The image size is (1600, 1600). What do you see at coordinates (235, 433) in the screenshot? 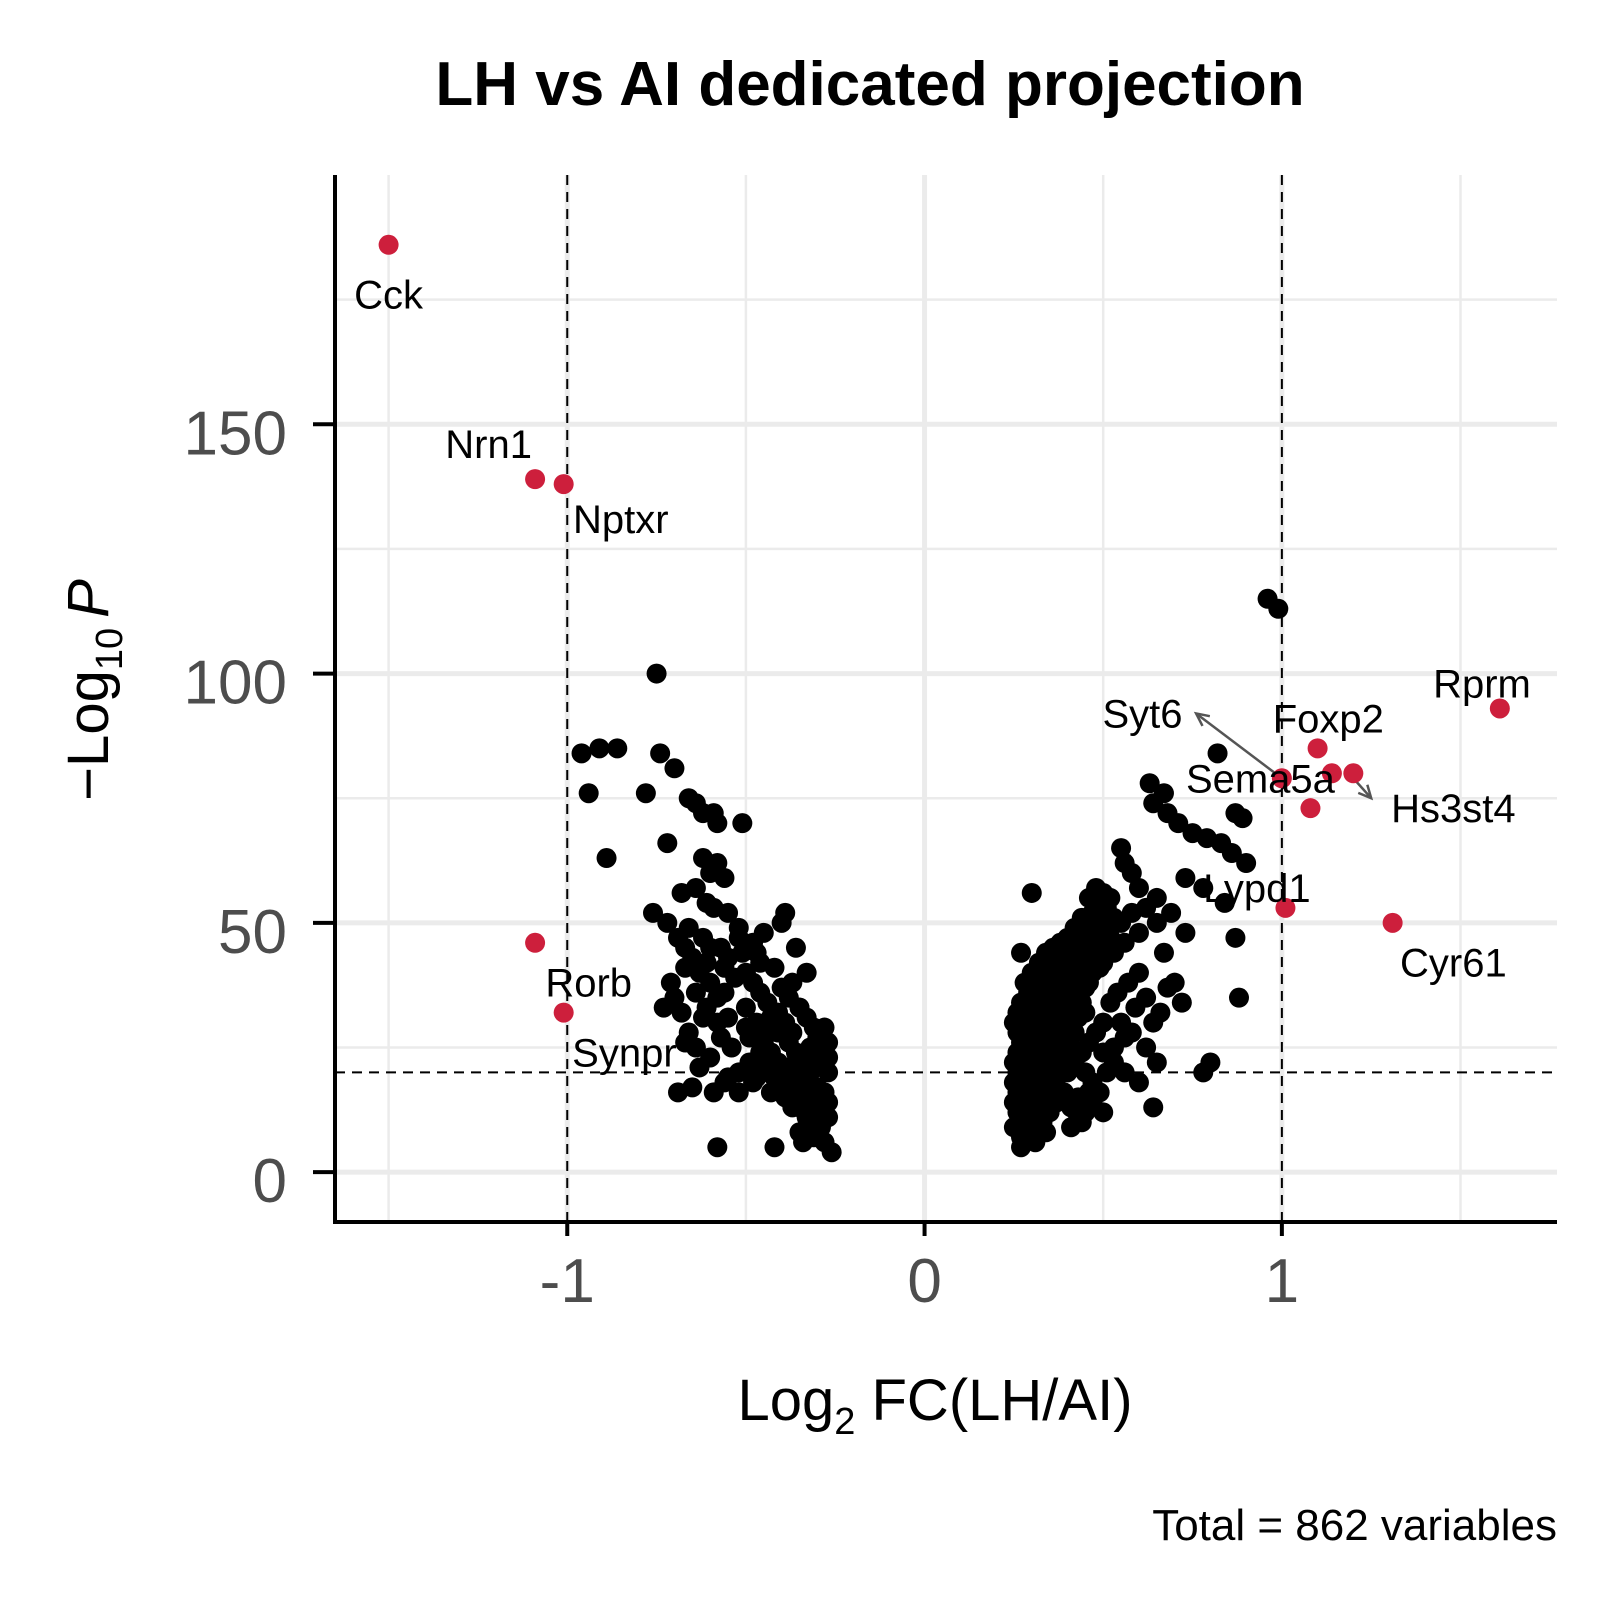
I see `y-tick-label: 150` at bounding box center [235, 433].